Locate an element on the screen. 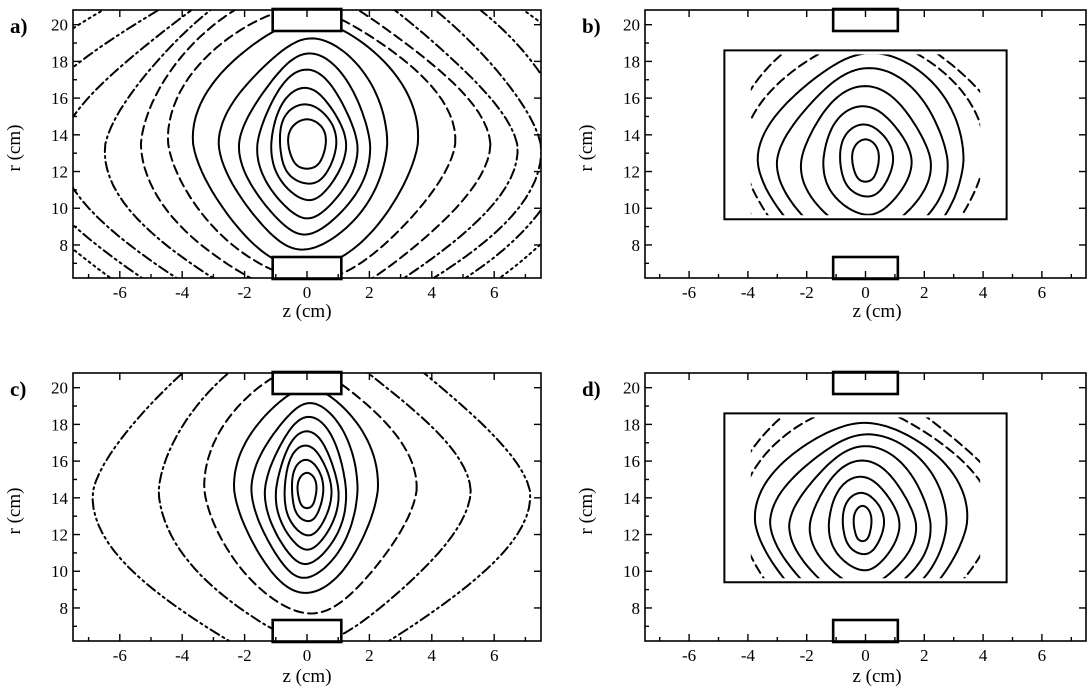 Image resolution: width=1090 pixels, height=692 pixels. panel-c-label: c) is located at coordinates (18, 389).